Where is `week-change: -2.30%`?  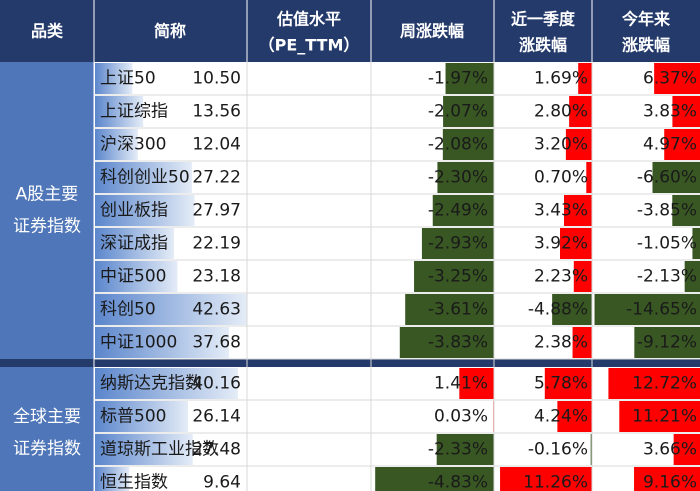 week-change: -2.30% is located at coordinates (458, 178).